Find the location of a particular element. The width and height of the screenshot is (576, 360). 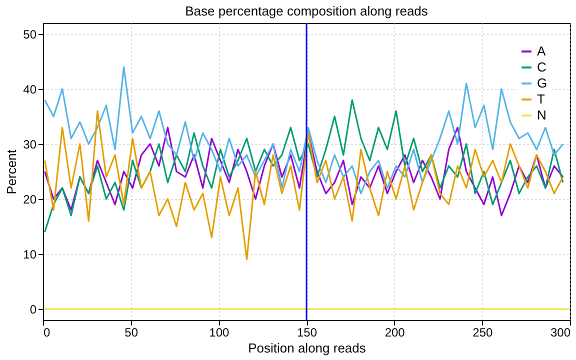

y-tick-label: 40 is located at coordinates (30, 89).